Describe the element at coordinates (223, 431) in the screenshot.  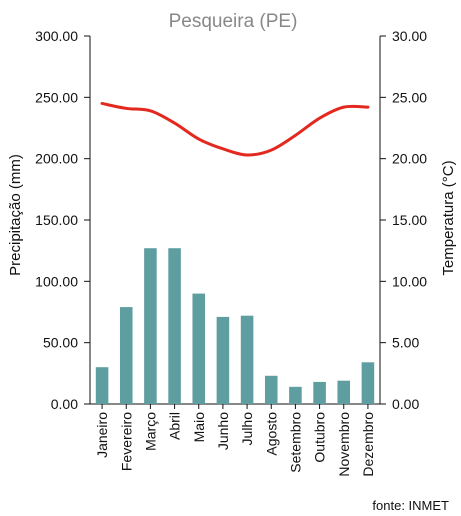
I see `x-tick-label: Junho` at that location.